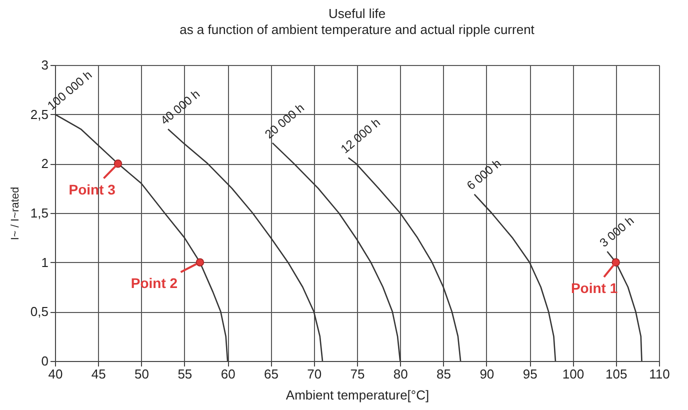 The image size is (688, 410). What do you see at coordinates (357, 374) in the screenshot?
I see `x-tick-label: 75` at bounding box center [357, 374].